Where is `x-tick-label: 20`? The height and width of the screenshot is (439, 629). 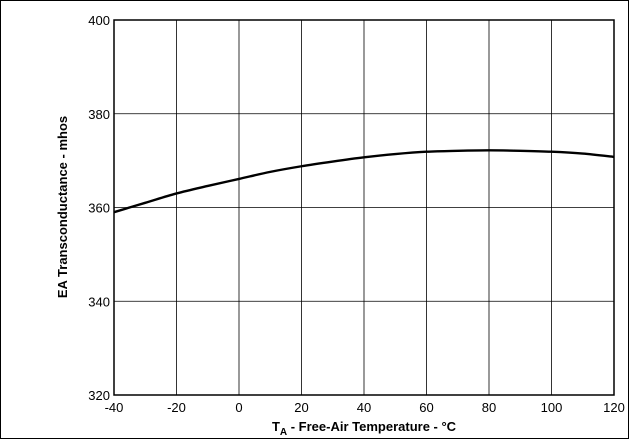
x-tick-label: 20 is located at coordinates (301, 407).